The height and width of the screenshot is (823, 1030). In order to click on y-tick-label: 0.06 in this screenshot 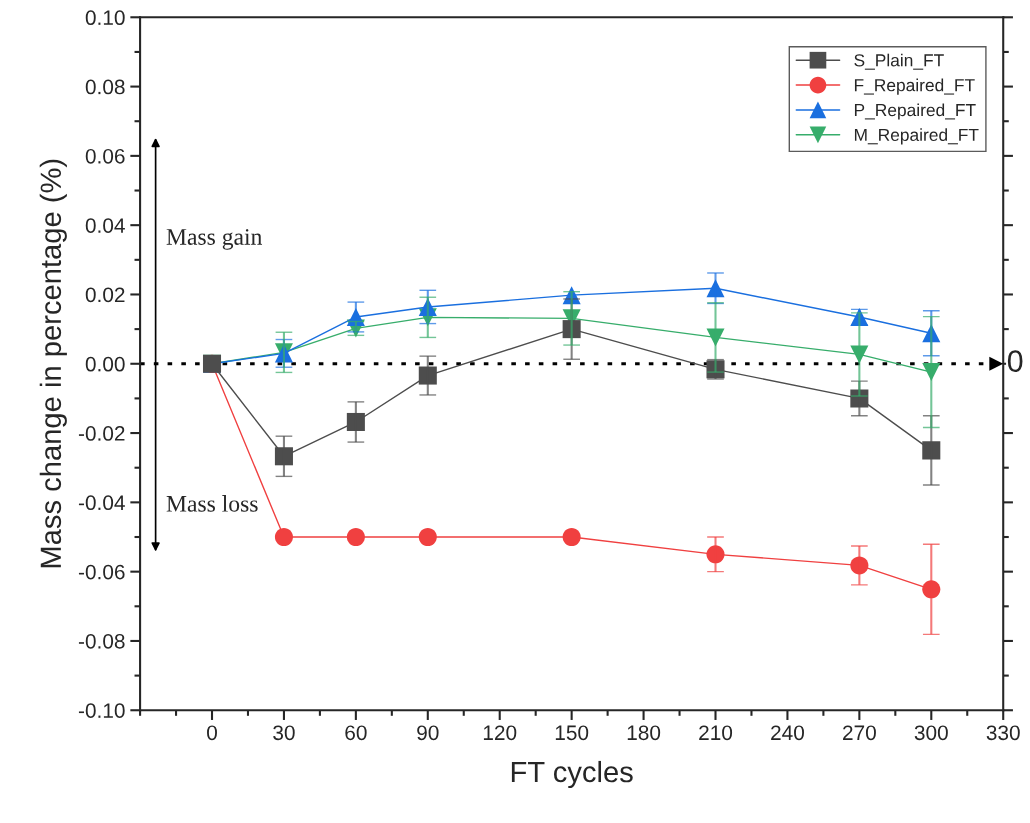, I will do `click(105, 156)`.